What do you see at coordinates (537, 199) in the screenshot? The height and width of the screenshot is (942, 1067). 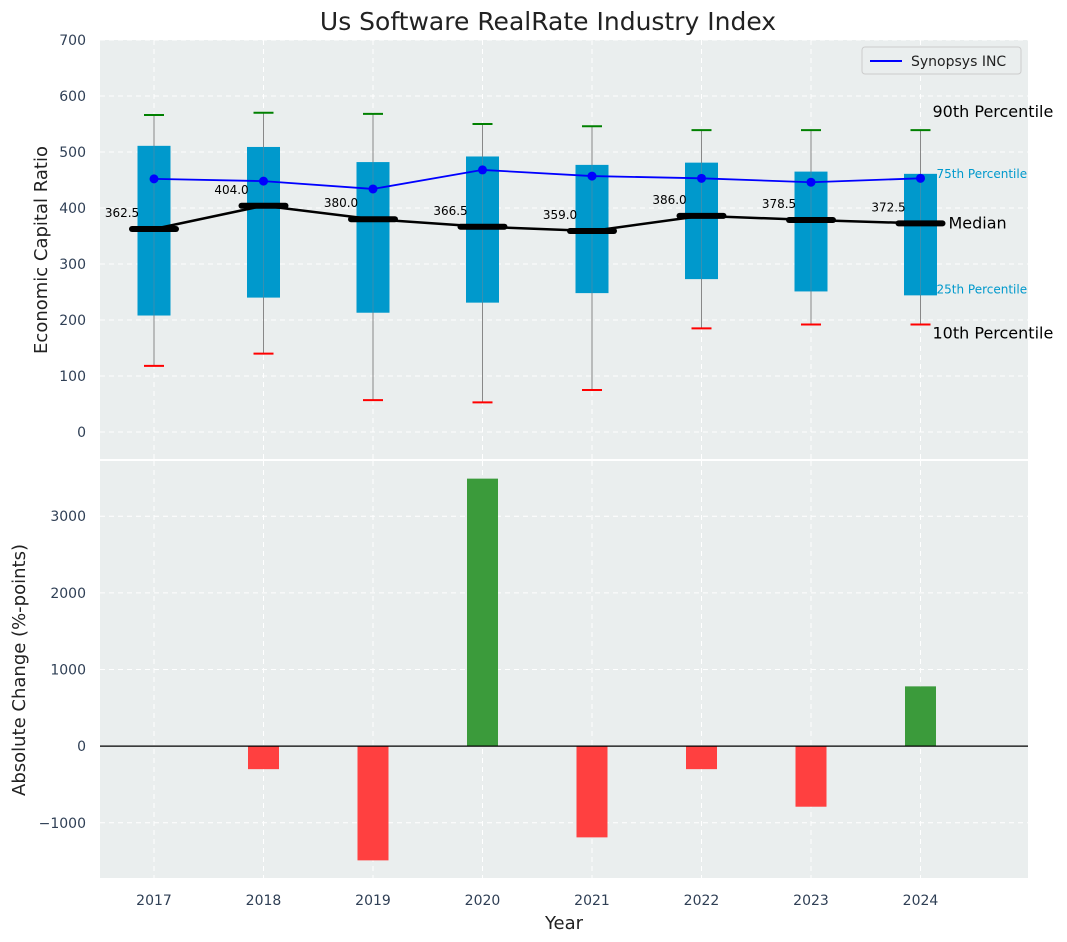 I see `box-plot-lines` at bounding box center [537, 199].